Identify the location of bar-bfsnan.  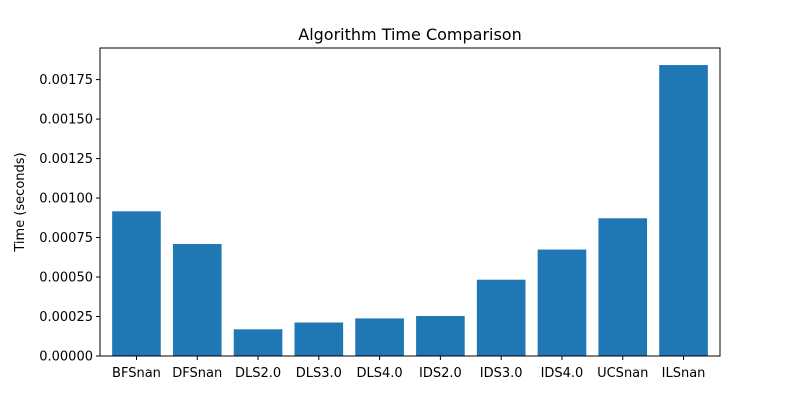
(136, 283).